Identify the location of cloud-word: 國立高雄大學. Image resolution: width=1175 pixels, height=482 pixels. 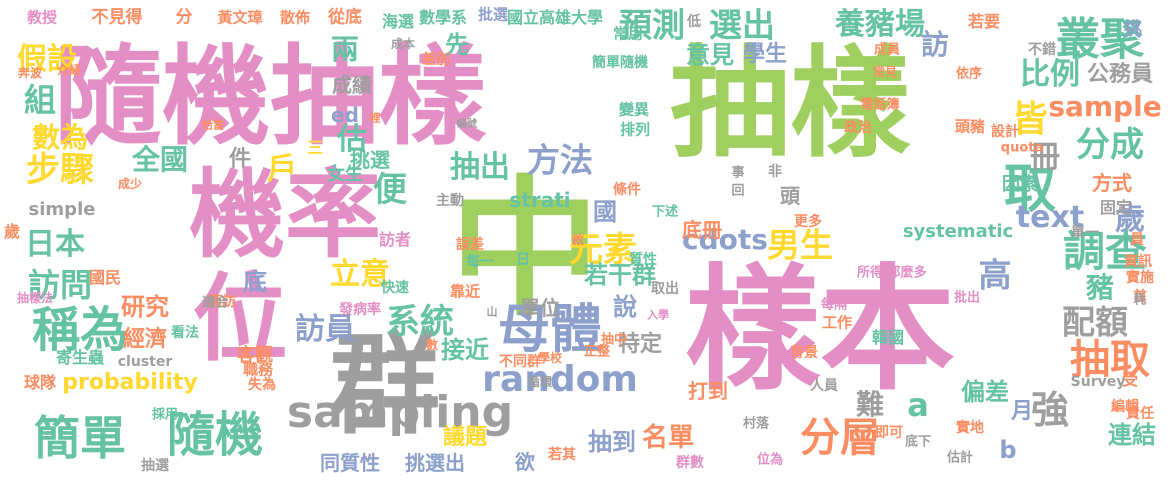
(555, 17).